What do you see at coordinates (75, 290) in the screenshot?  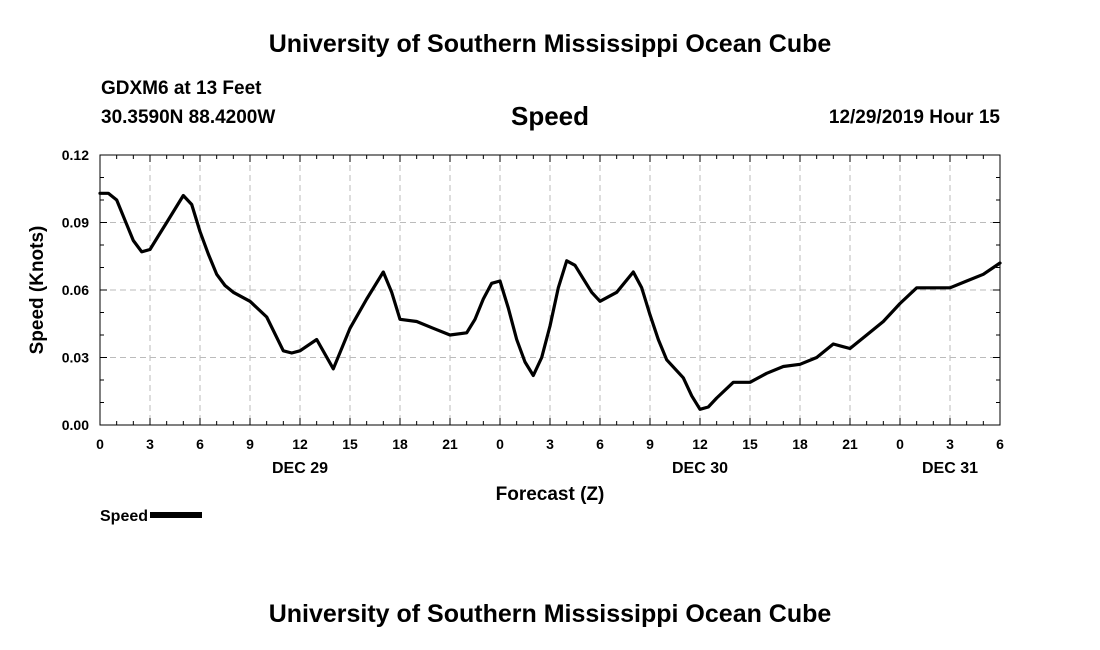 I see `y-tick-label: 0.06` at bounding box center [75, 290].